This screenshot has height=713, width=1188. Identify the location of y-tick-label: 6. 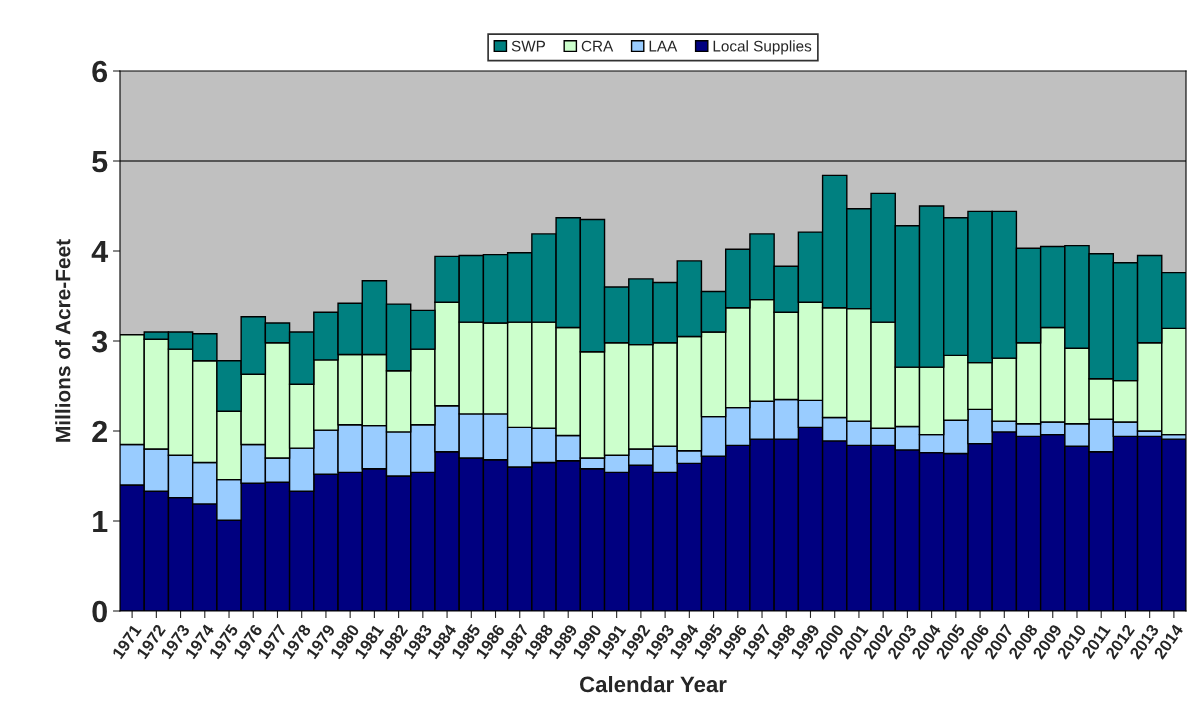
(100, 71).